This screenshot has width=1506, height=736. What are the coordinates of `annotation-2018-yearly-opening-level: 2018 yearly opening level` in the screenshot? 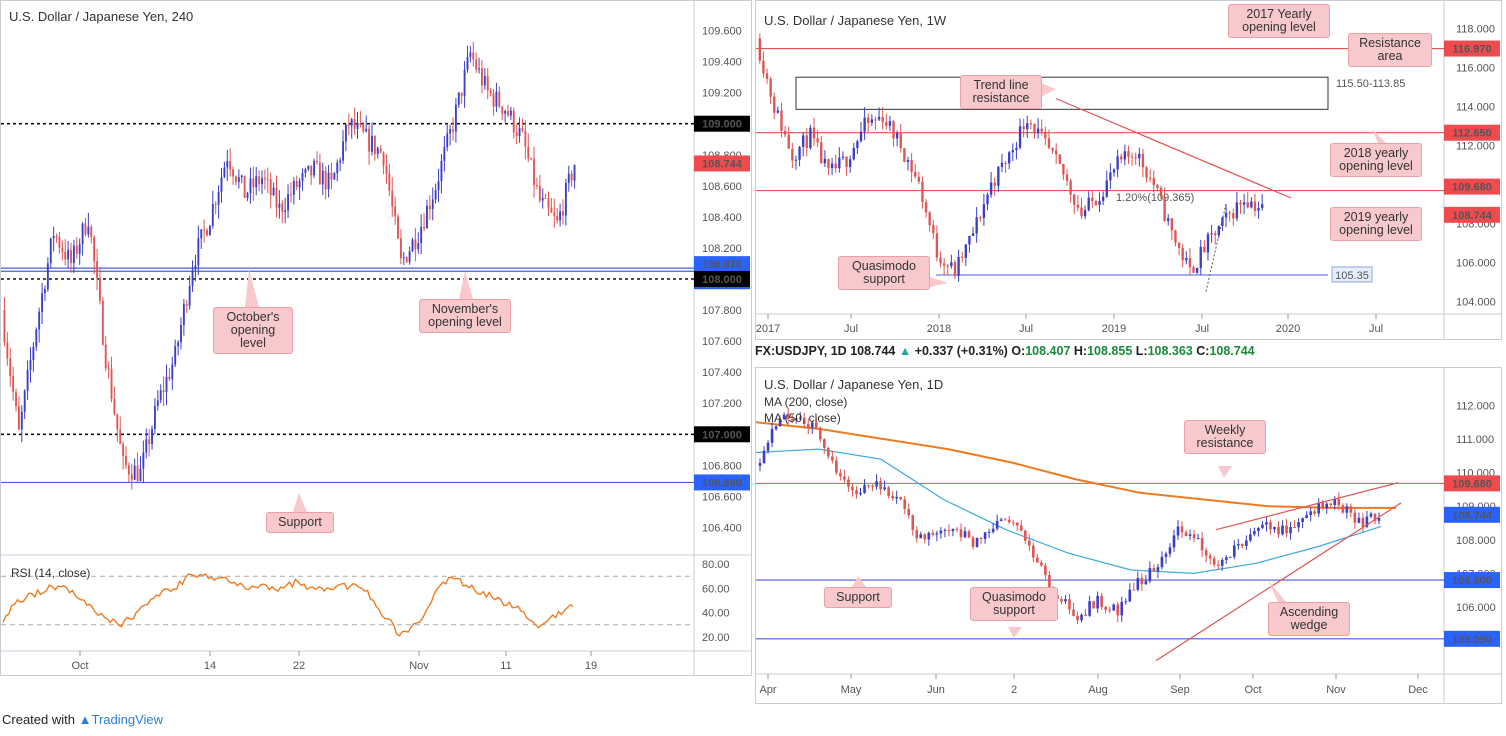 It's located at (1376, 160).